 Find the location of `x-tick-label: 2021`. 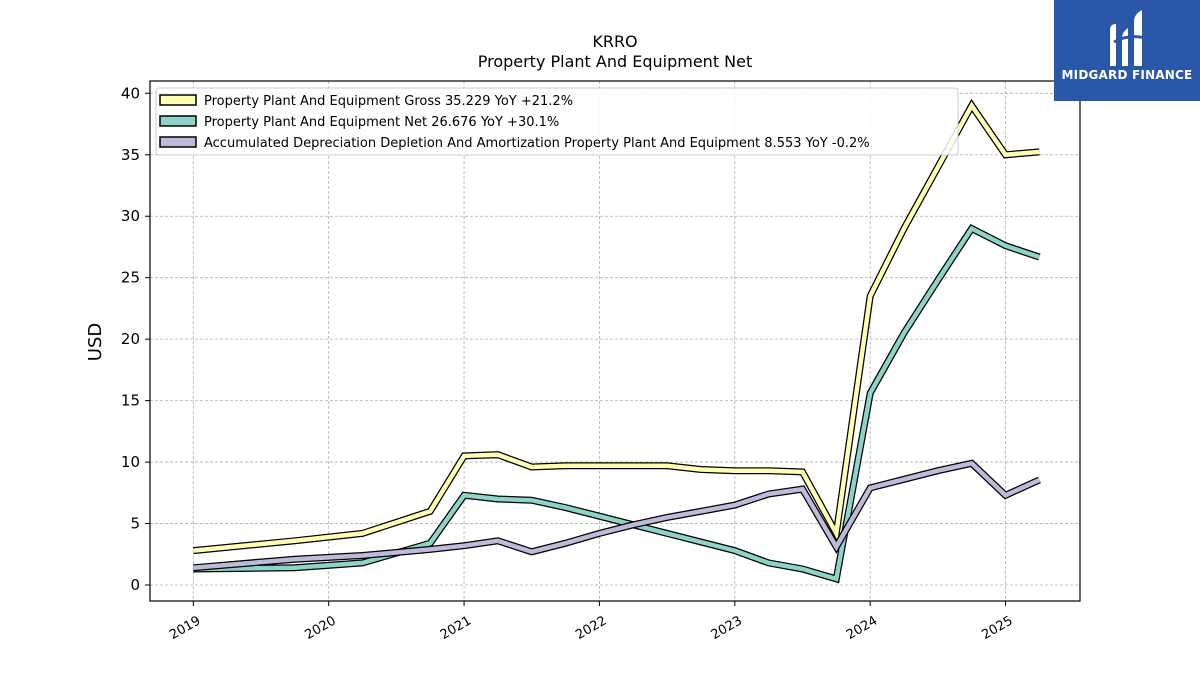

x-tick-label: 2021 is located at coordinates (456, 628).